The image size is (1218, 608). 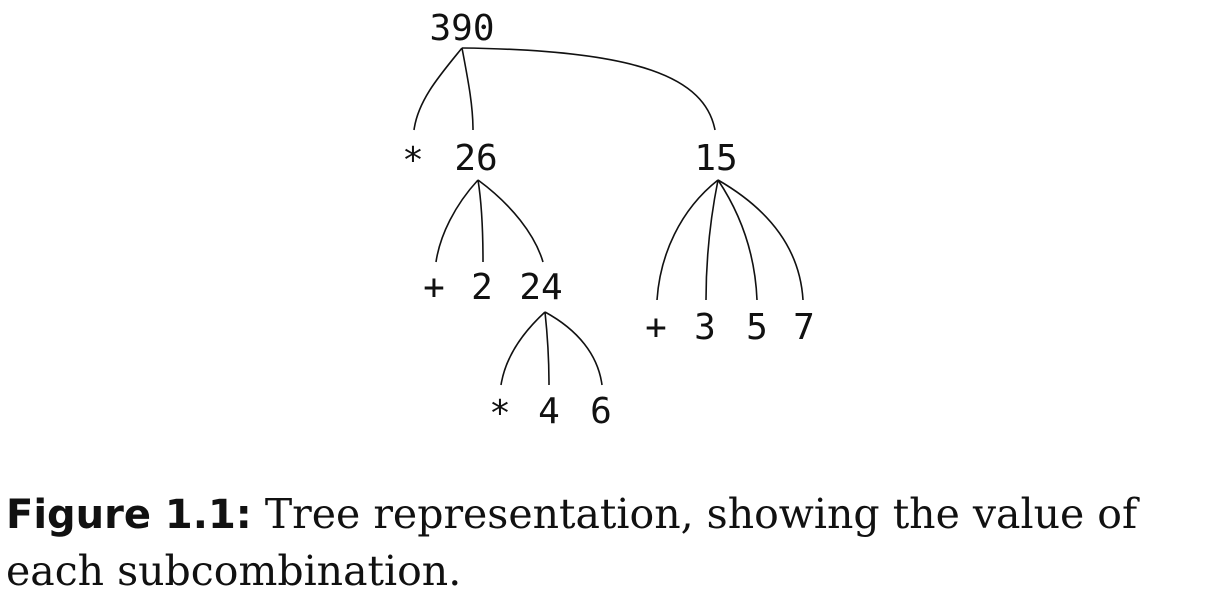 I want to click on node-4: 4, so click(x=549, y=411).